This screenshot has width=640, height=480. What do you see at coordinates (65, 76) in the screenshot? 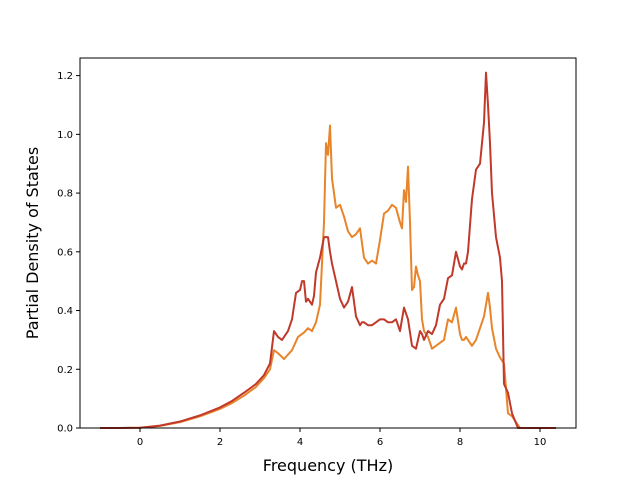
I see `y-tick-label: 1.2` at bounding box center [65, 76].